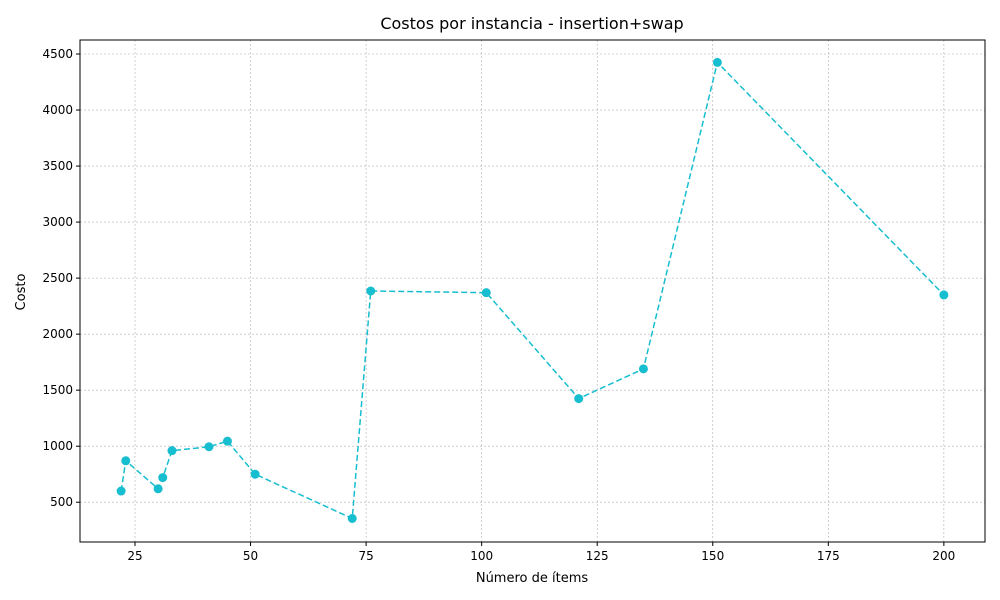  I want to click on x-tick-label: 75, so click(365, 556).